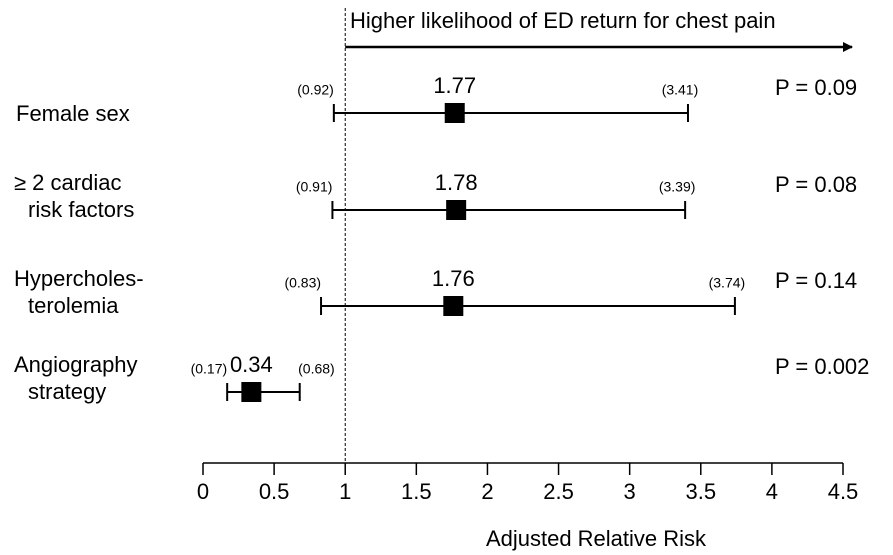 This screenshot has height=555, width=893. What do you see at coordinates (816, 87) in the screenshot?
I see `p-value: P = 0.09` at bounding box center [816, 87].